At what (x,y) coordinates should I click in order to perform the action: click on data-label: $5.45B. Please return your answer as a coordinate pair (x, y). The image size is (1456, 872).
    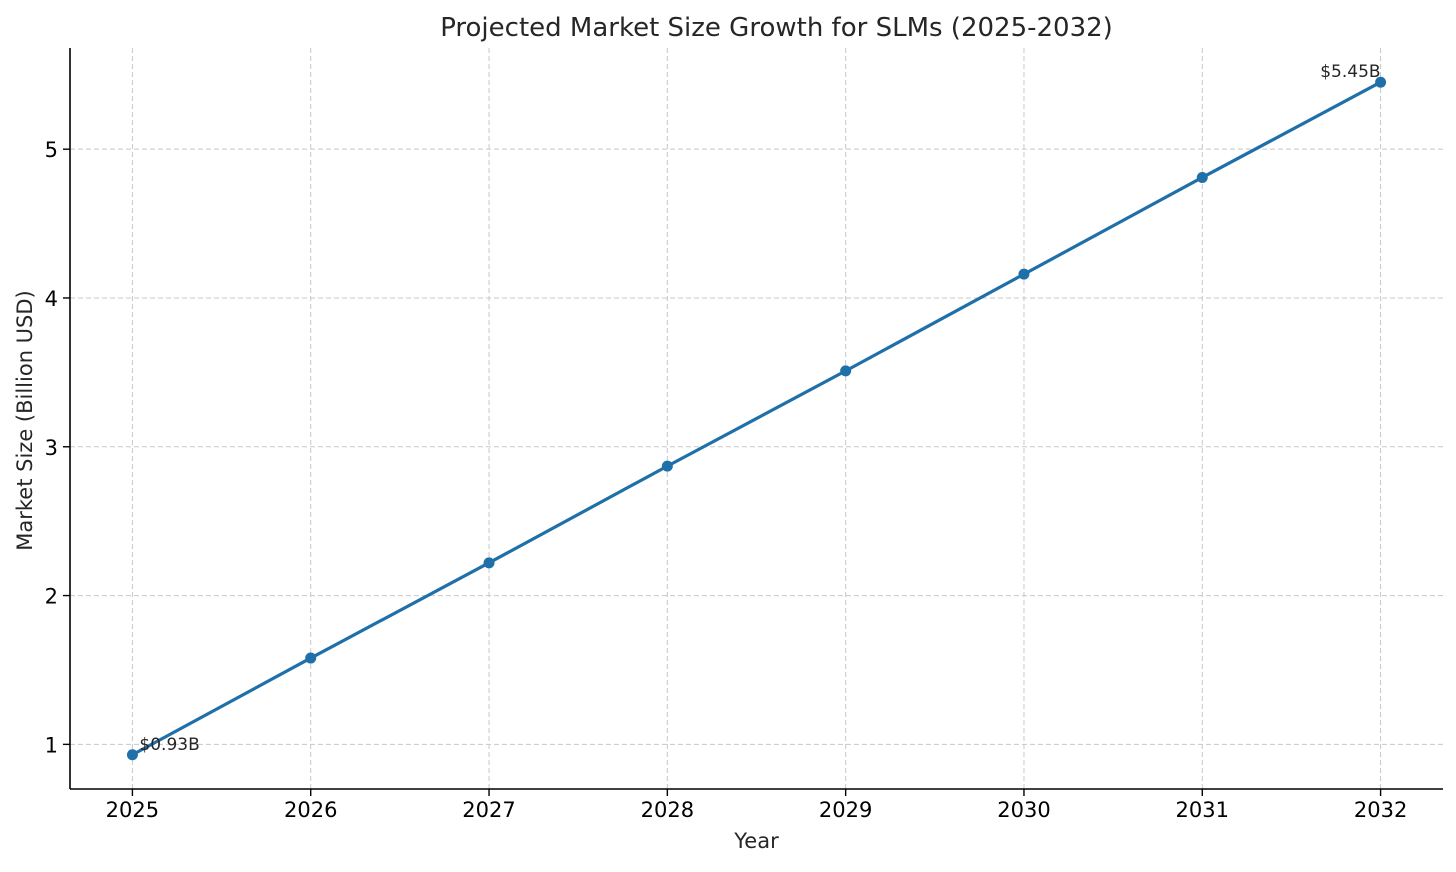
    Looking at the image, I should click on (1350, 72).